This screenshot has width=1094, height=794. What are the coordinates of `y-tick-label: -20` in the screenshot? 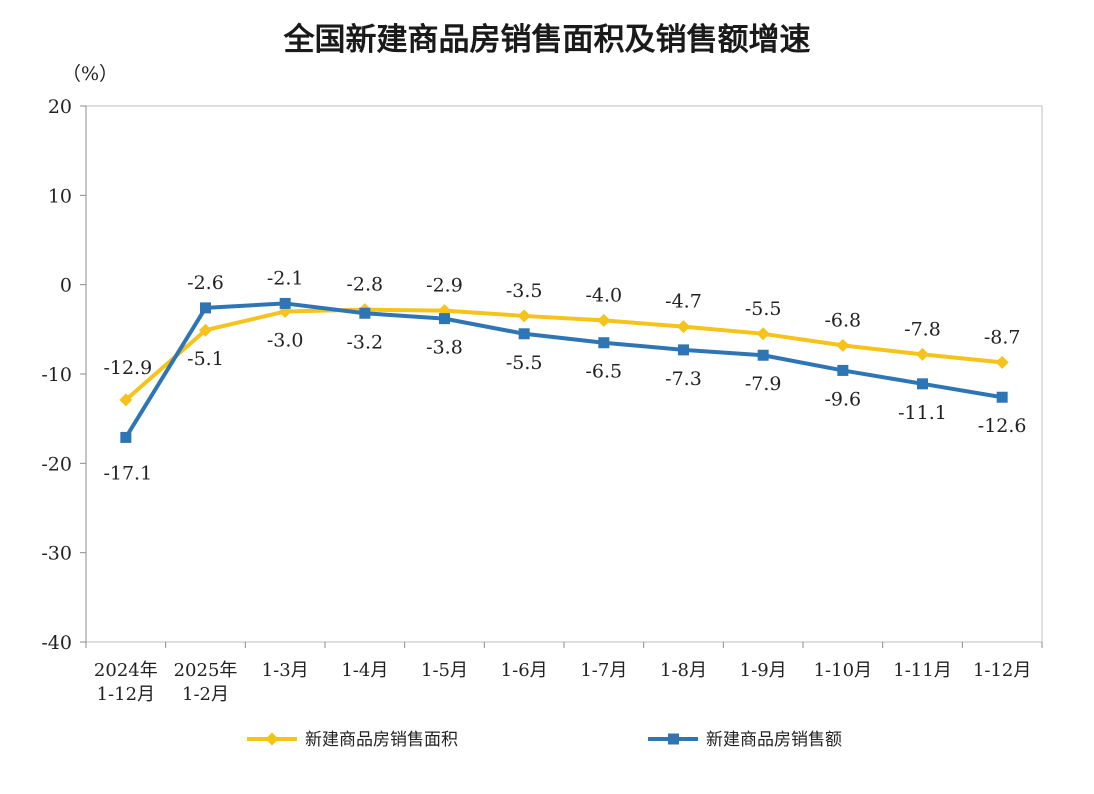 It's located at (56, 464).